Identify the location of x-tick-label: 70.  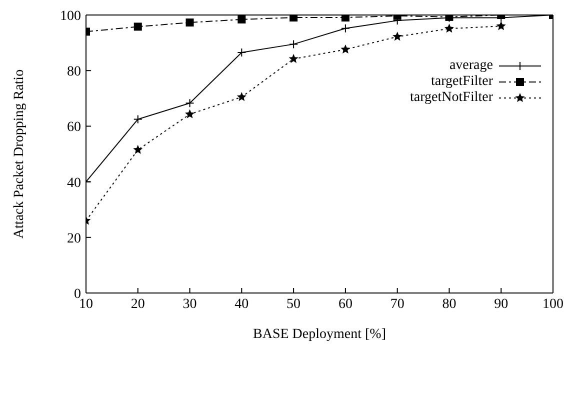
(397, 304).